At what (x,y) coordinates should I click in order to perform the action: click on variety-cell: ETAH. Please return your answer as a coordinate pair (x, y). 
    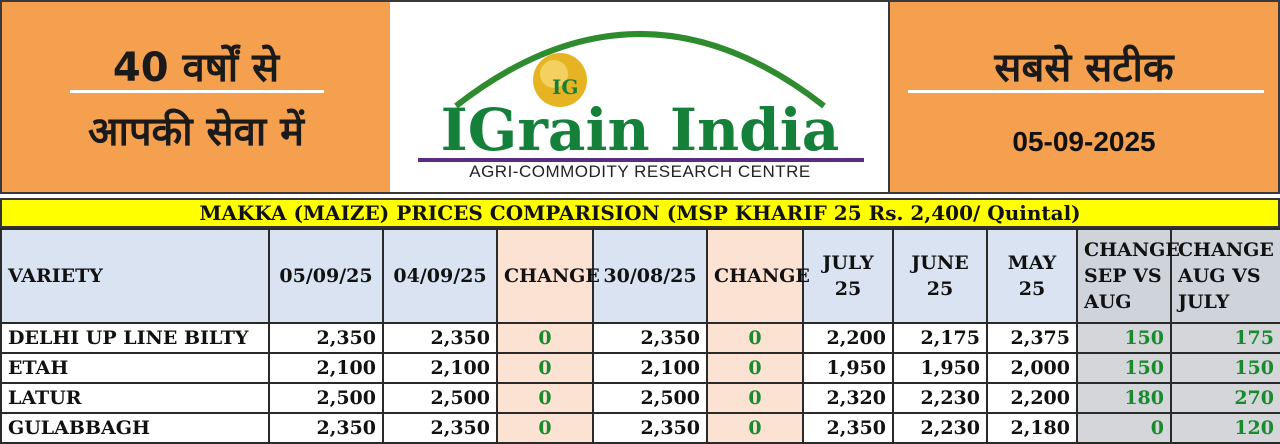
    Looking at the image, I should click on (135, 368).